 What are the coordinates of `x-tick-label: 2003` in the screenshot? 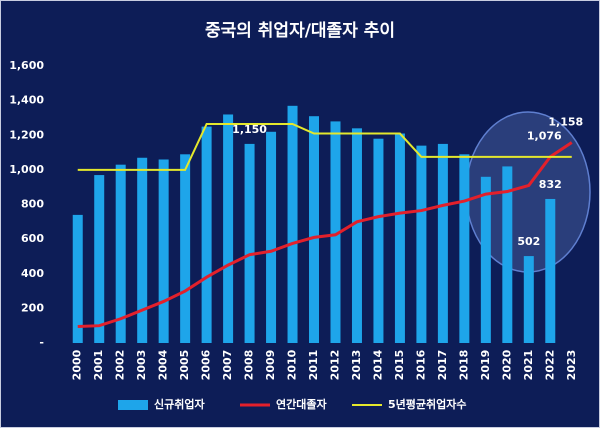 It's located at (141, 365).